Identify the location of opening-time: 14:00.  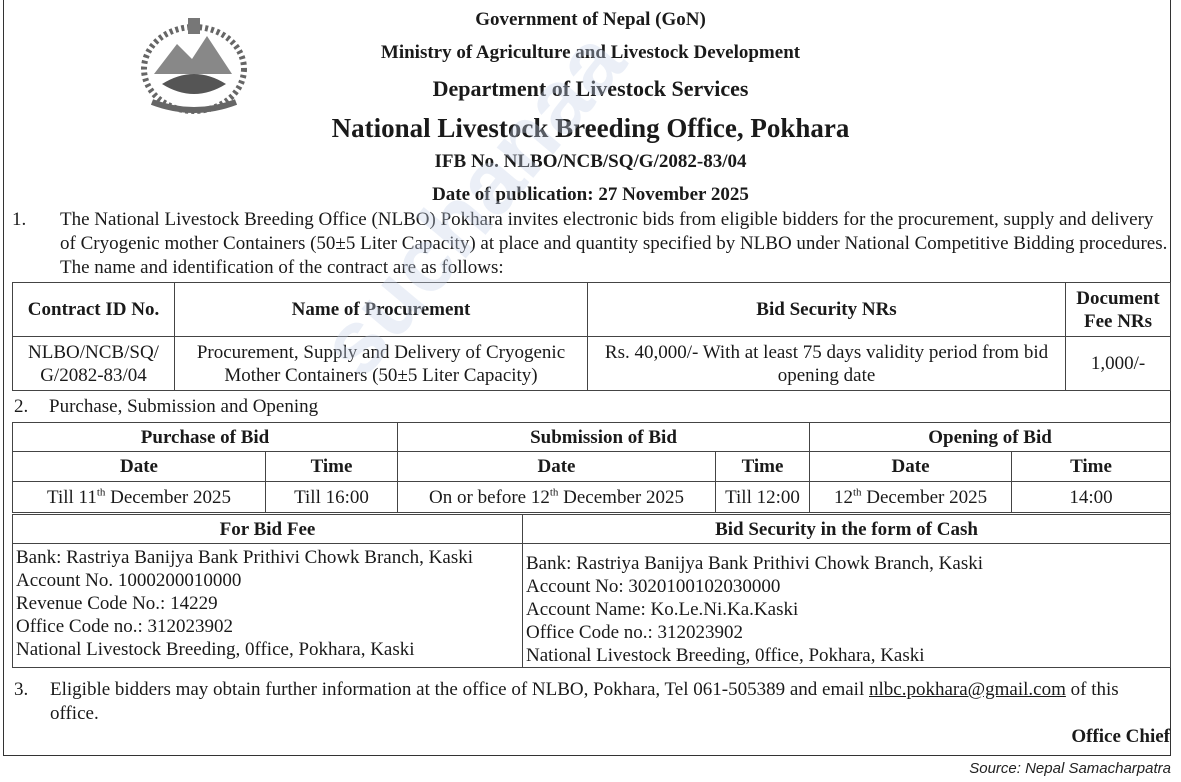
(1091, 497).